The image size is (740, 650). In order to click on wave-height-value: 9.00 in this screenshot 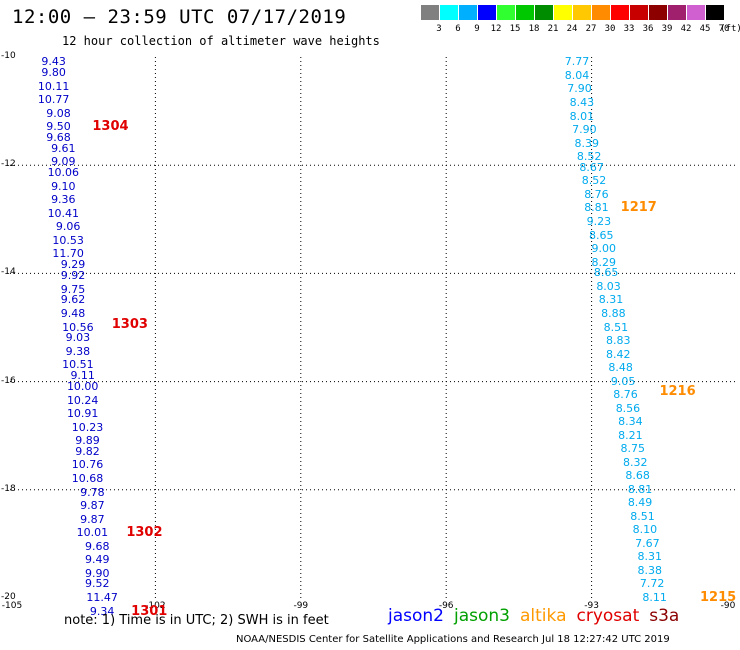, I will do `click(603, 249)`.